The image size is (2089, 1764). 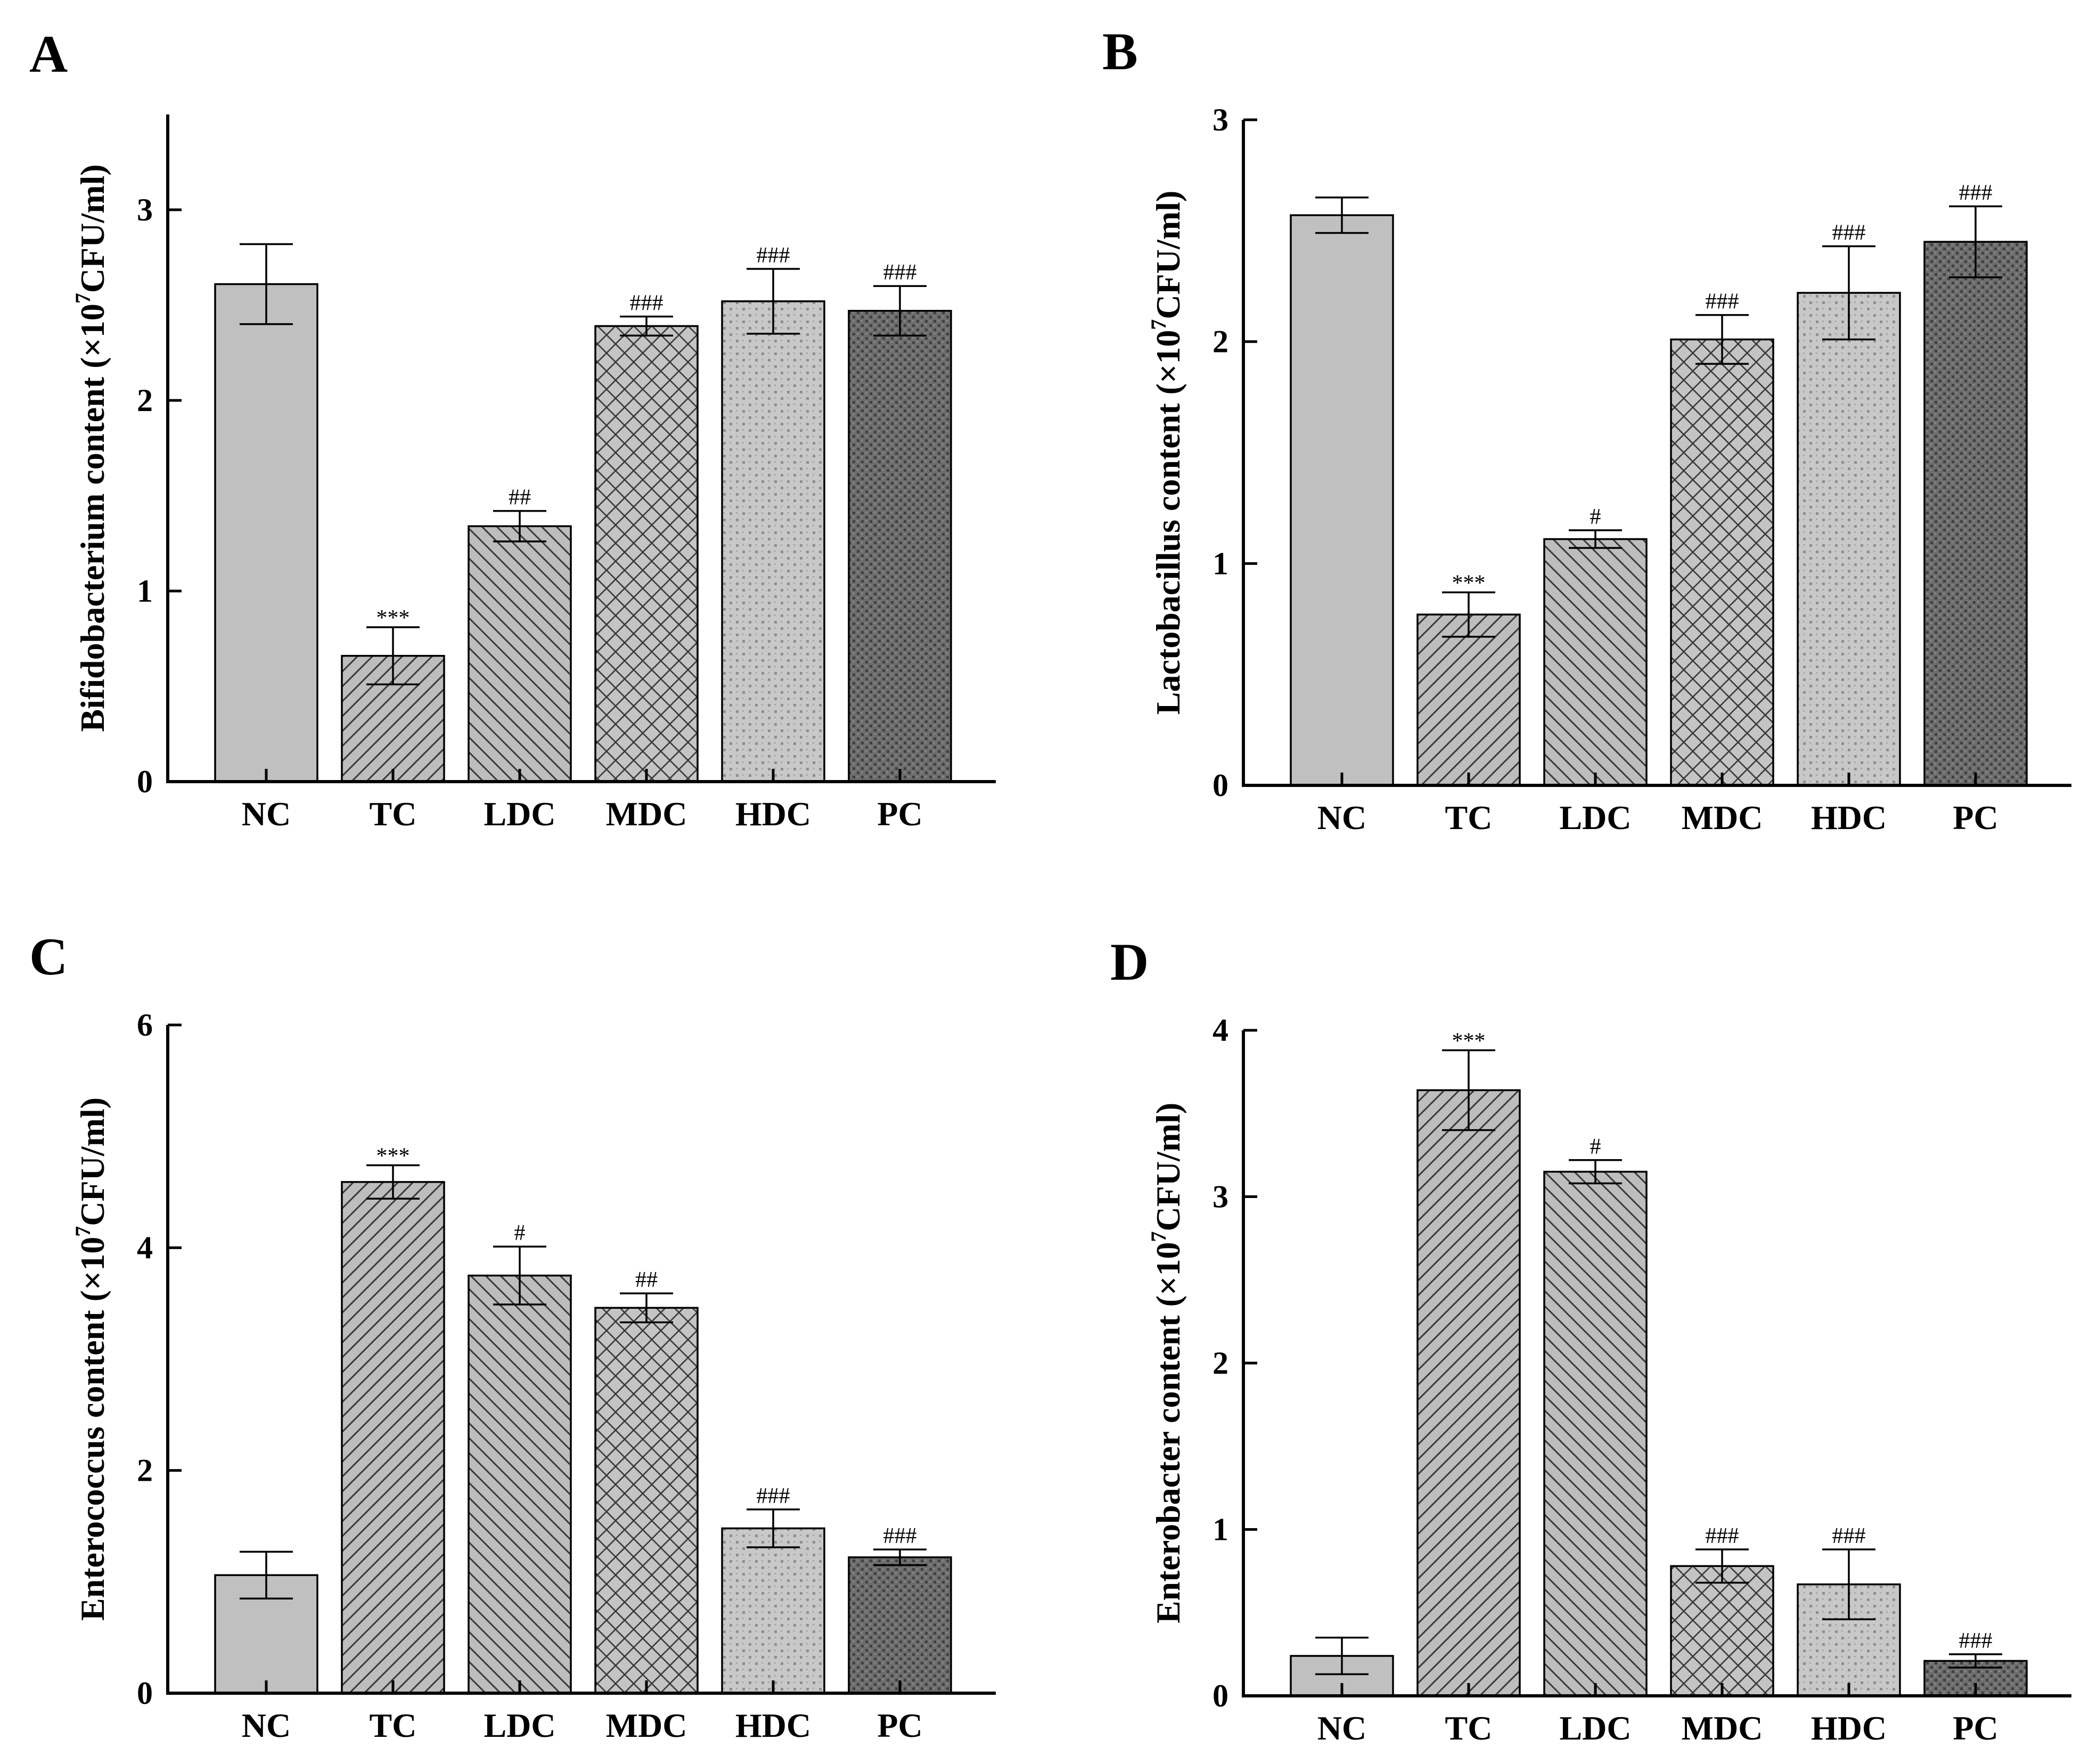 I want to click on significance-mdc: ##, so click(x=646, y=1280).